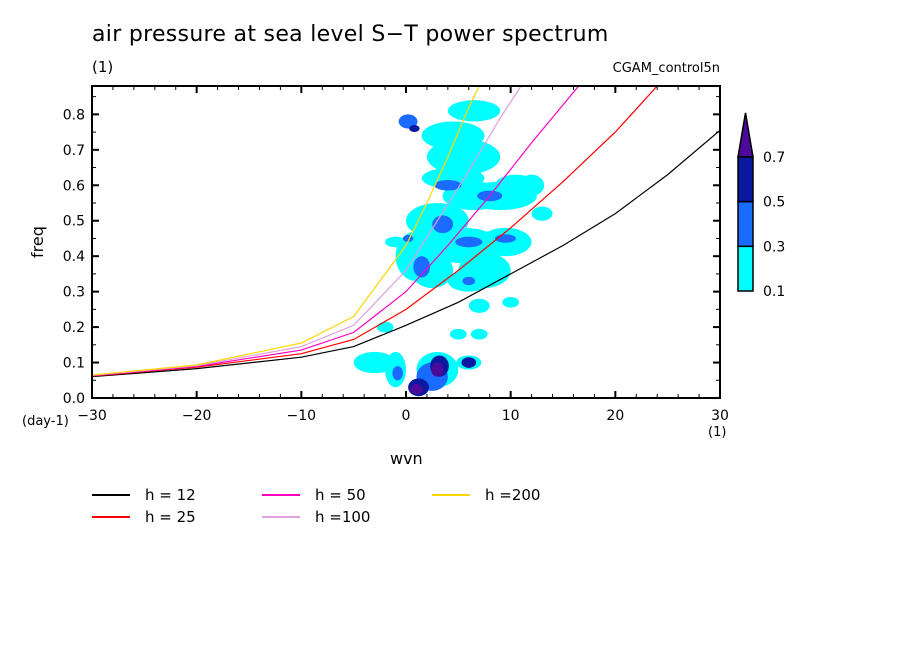 This screenshot has height=654, width=904. I want to click on x-tick-label: −20, so click(197, 416).